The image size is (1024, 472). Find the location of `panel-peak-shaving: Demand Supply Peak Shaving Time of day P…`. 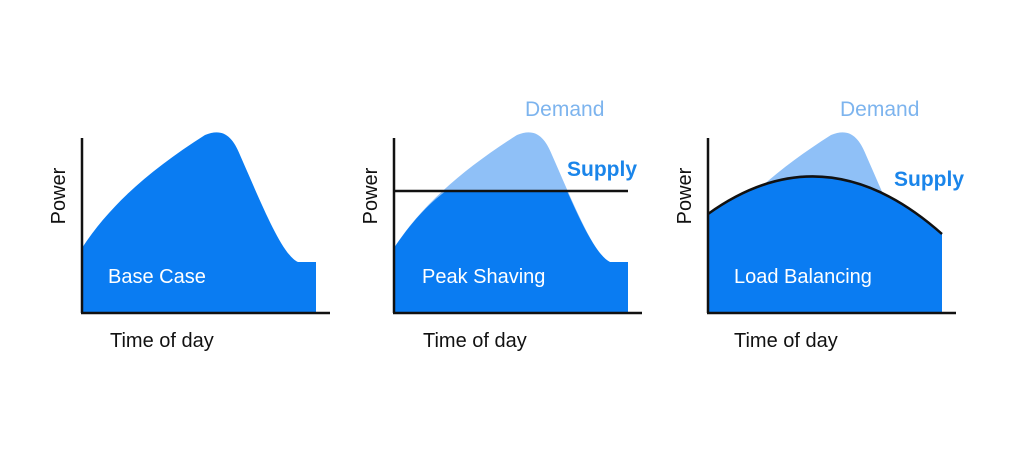

panel-peak-shaving: Demand Supply Peak Shaving Time of day P… is located at coordinates (501, 225).